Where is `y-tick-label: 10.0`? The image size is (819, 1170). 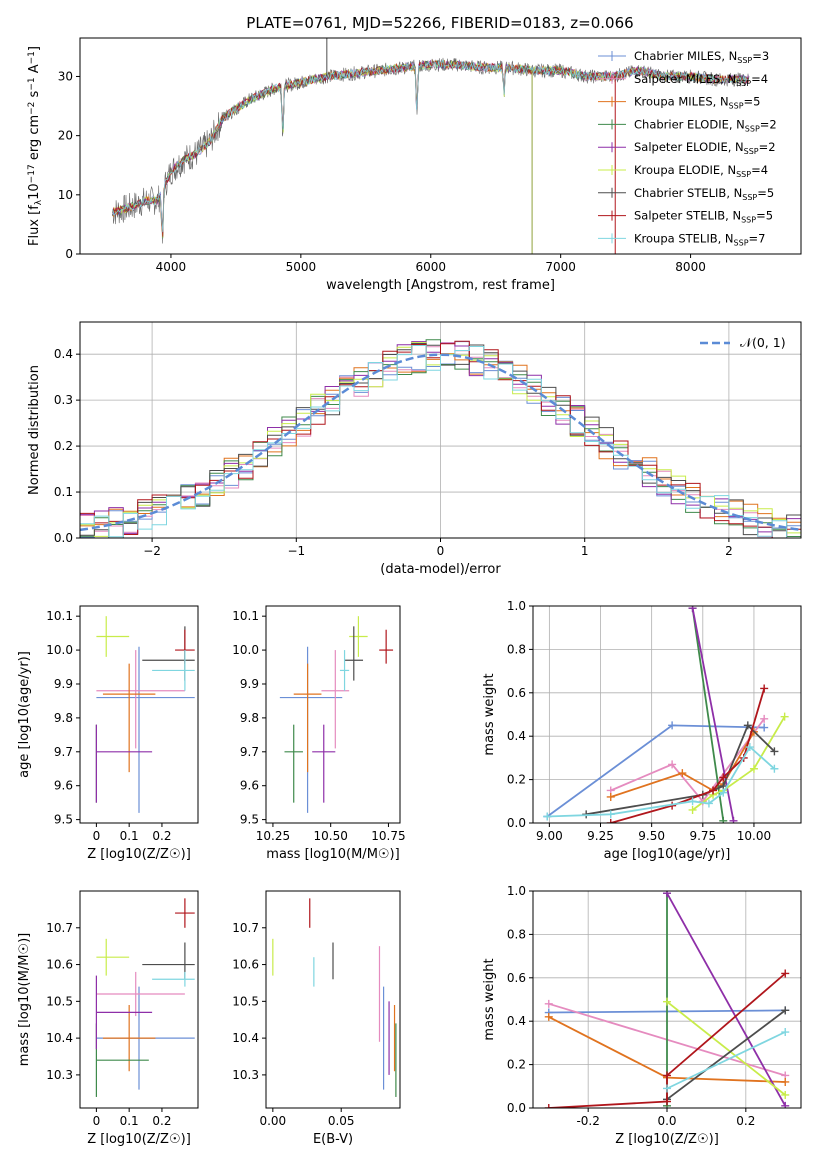 y-tick-label: 10.0 is located at coordinates (59, 650).